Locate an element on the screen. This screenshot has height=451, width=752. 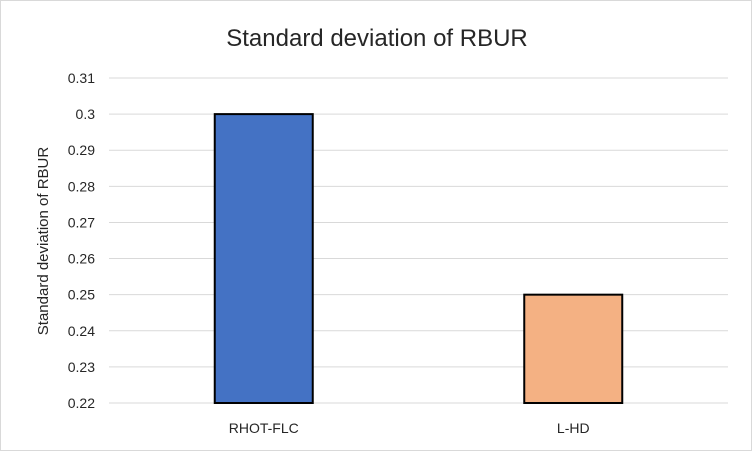
bar-rhot-flc is located at coordinates (263, 258).